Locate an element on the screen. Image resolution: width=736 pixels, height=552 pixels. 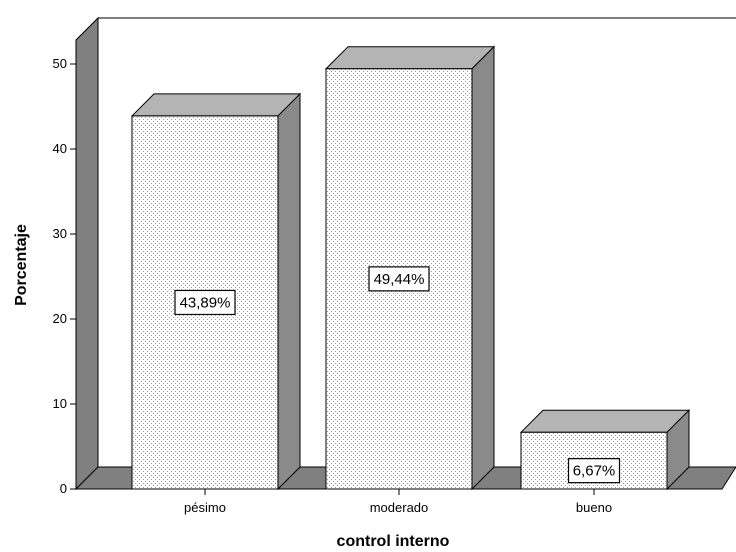
x-tick-label: moderado is located at coordinates (399, 507).